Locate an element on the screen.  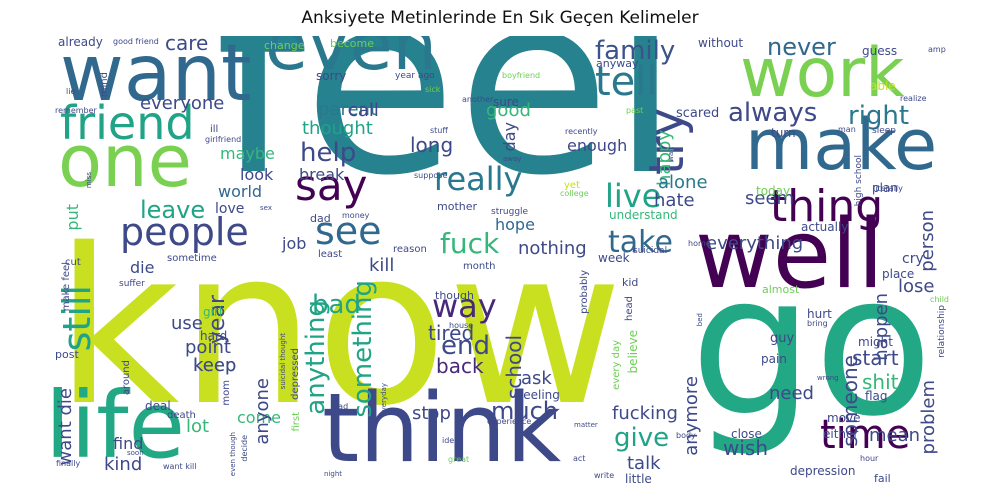
word-parent: parent is located at coordinates (348, 109).